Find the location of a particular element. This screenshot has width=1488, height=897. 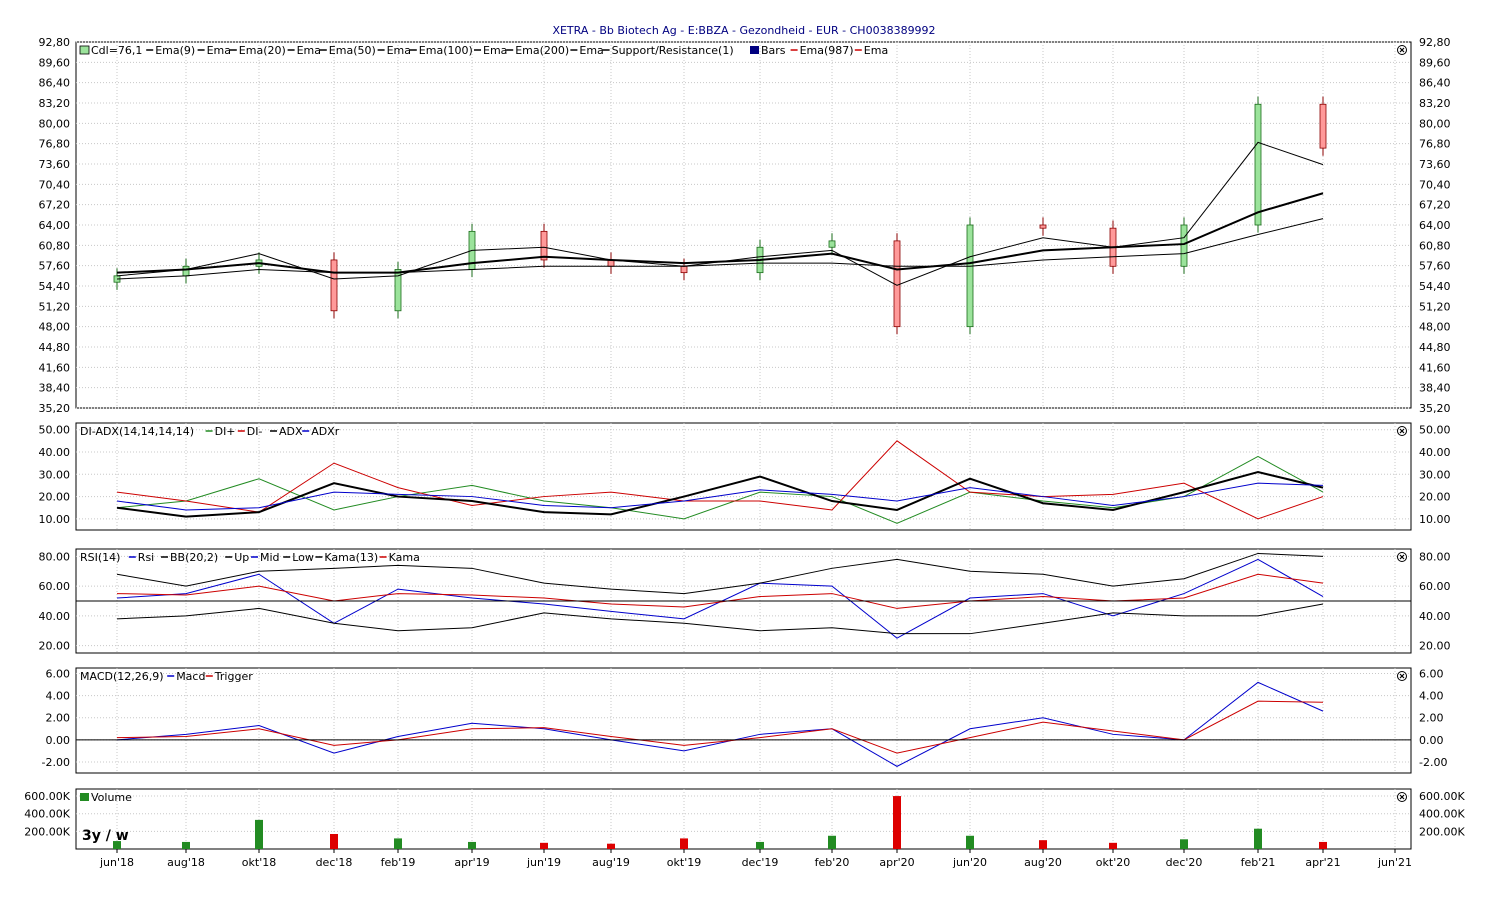

y-tick-label-right: 80.00 is located at coordinates (1435, 556).